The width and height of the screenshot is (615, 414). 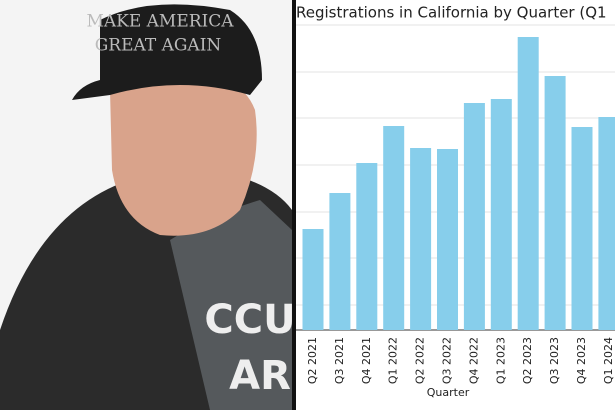 I want to click on x-axis-label: Quarter, so click(x=448, y=392).